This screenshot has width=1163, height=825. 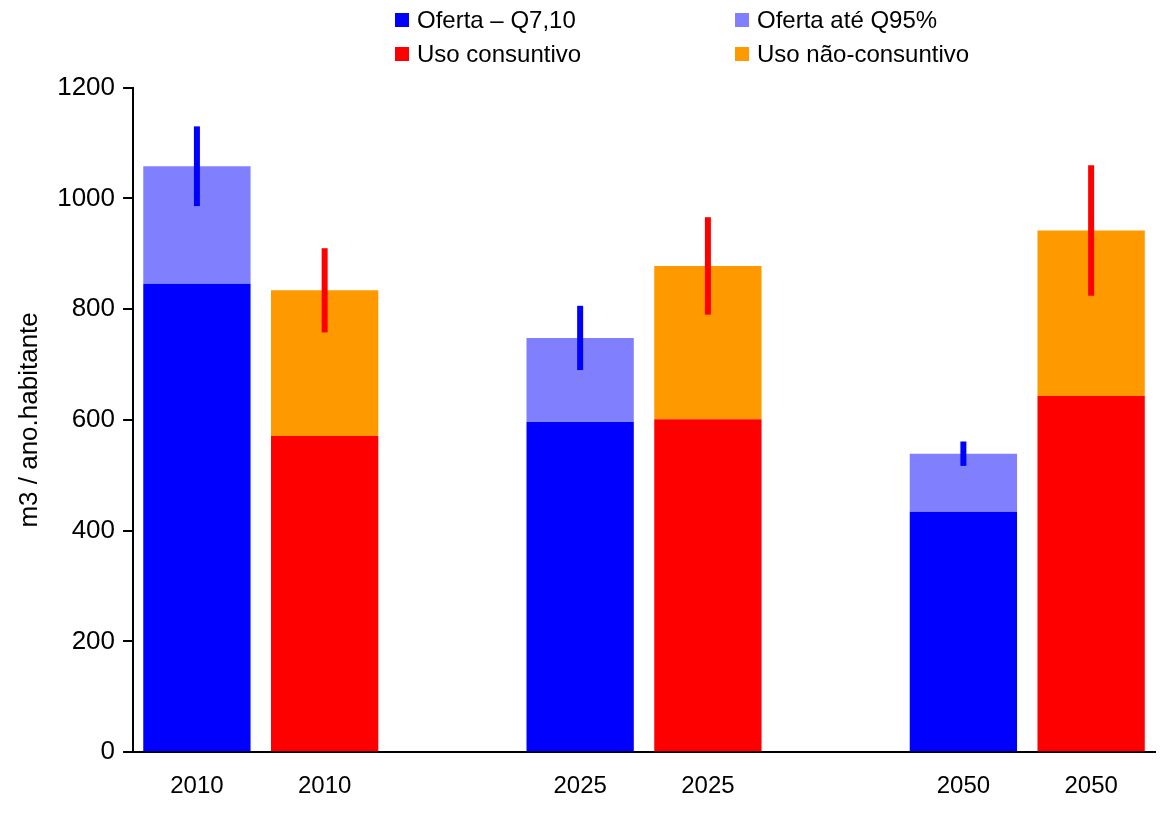 What do you see at coordinates (86, 85) in the screenshot?
I see `y-tick-label: 1200` at bounding box center [86, 85].